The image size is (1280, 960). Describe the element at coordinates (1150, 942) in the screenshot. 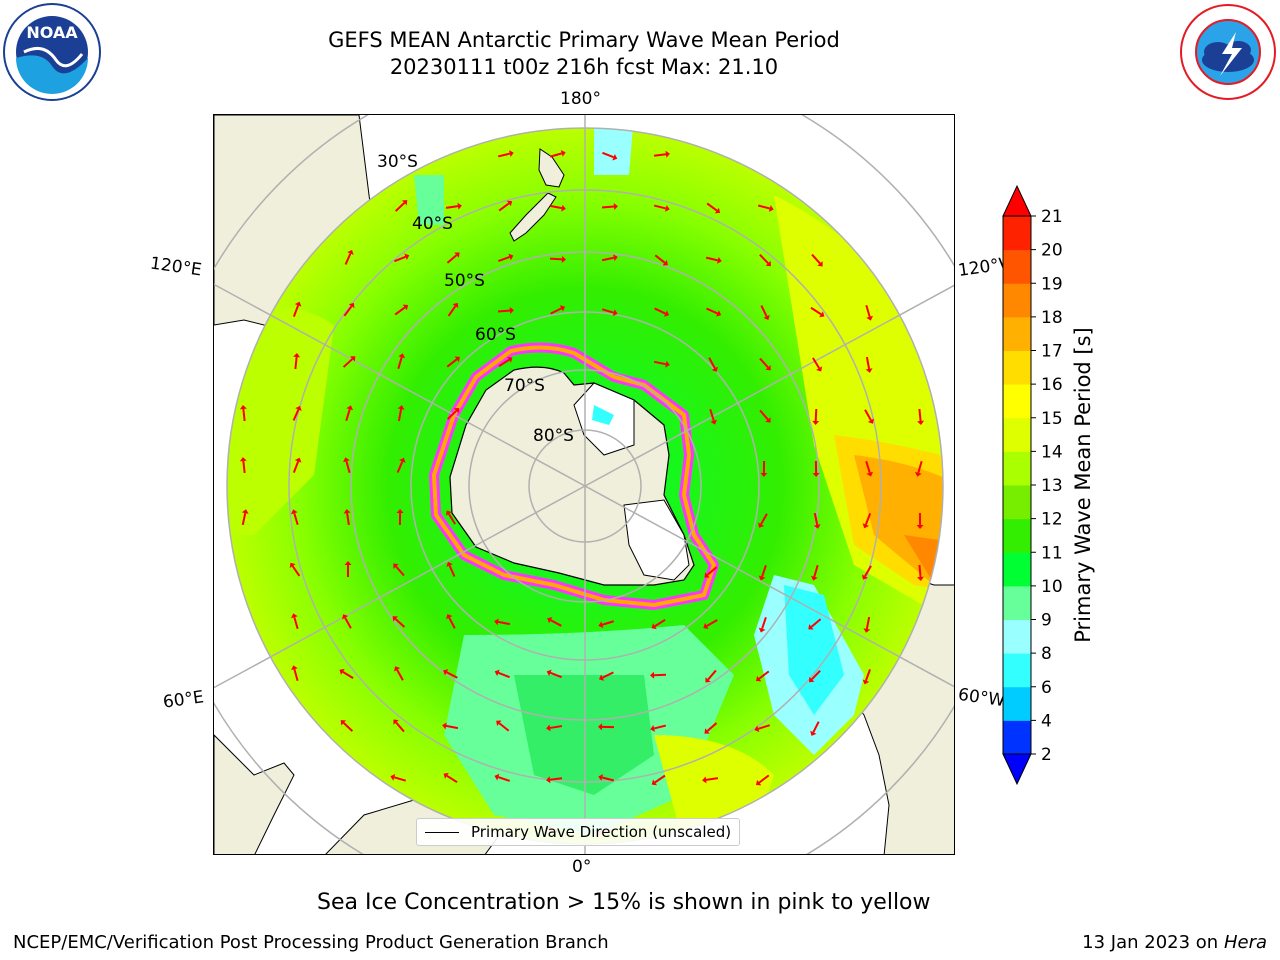

I see `date-text: 13 Jan 2023 on` at that location.